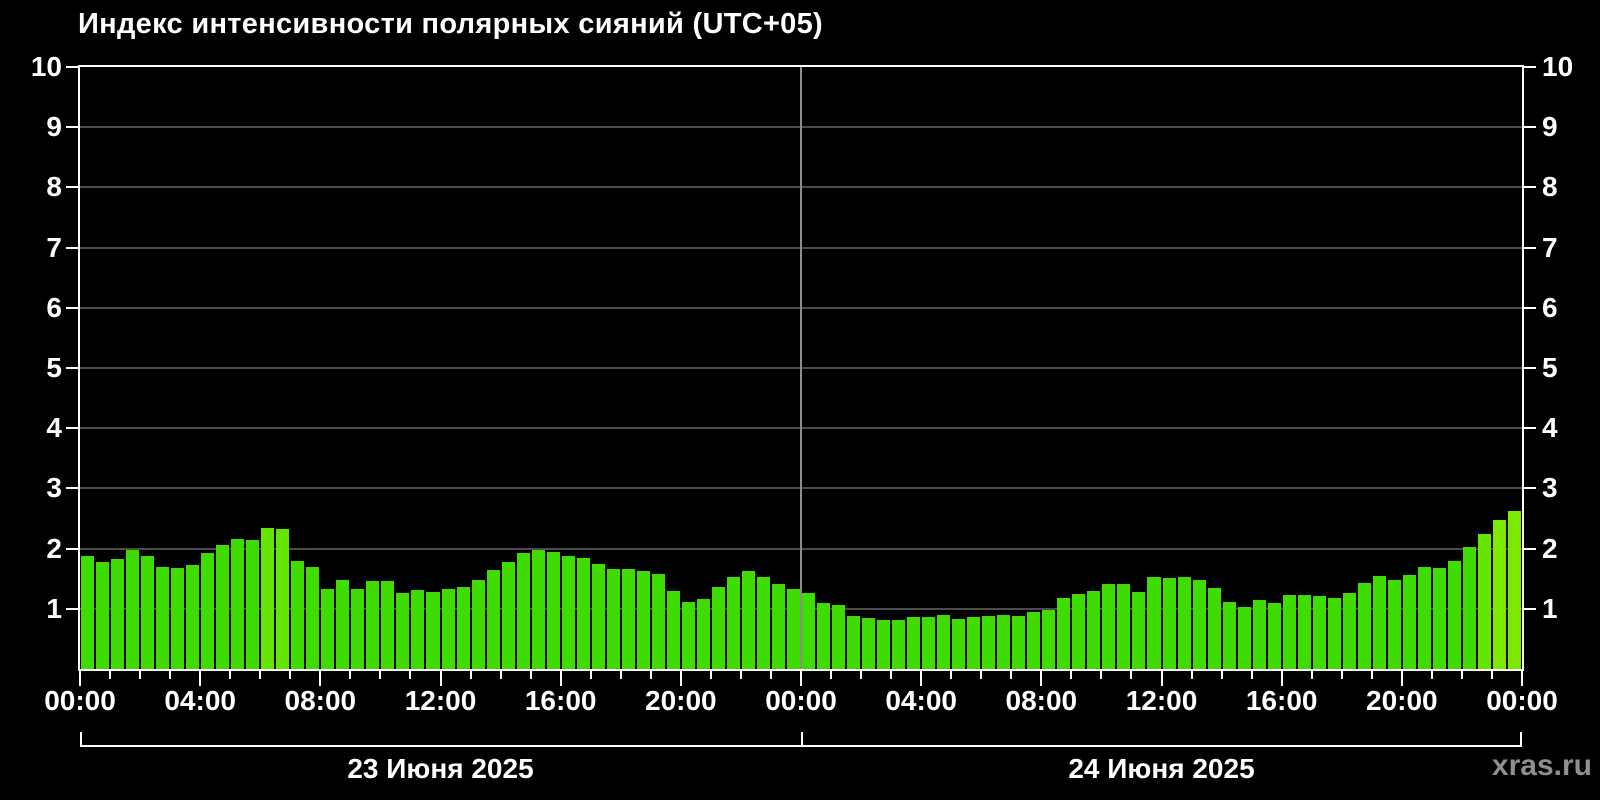 This screenshot has height=800, width=1600. Describe the element at coordinates (1161, 768) in the screenshot. I see `date-label: 24 Июня 2025` at that location.